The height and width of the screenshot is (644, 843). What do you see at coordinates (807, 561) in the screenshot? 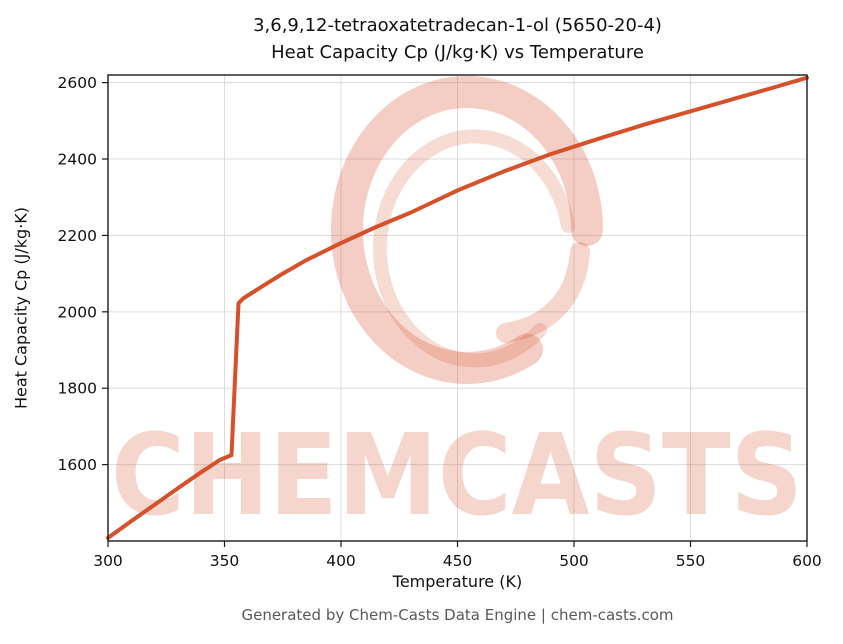
I see `x-tick-label: 600` at bounding box center [807, 561].